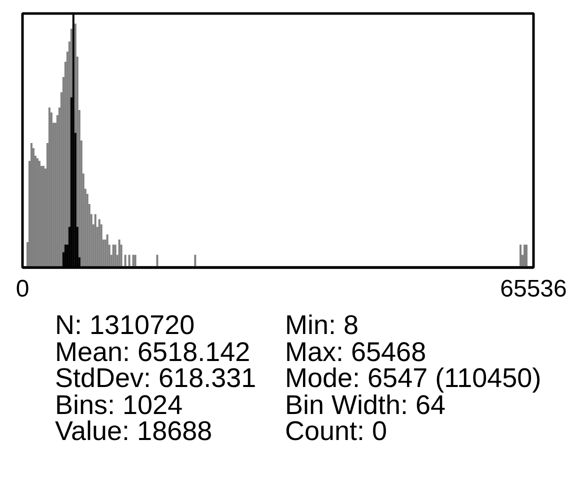 Image resolution: width=568 pixels, height=484 pixels. I want to click on x-tick-label: 0, so click(23, 289).